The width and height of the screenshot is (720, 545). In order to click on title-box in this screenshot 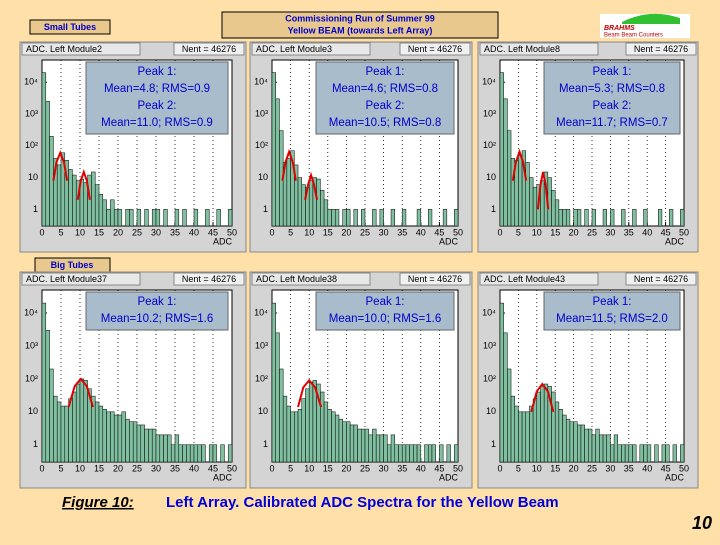, I will do `click(81, 279)`.